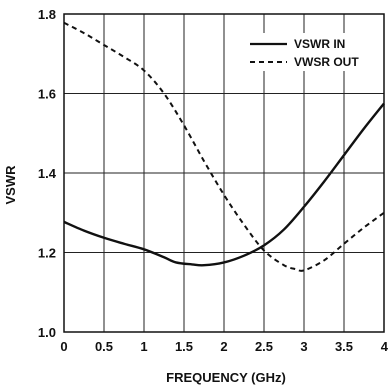  Describe the element at coordinates (184, 346) in the screenshot. I see `x-tick-label: 1.5` at that location.